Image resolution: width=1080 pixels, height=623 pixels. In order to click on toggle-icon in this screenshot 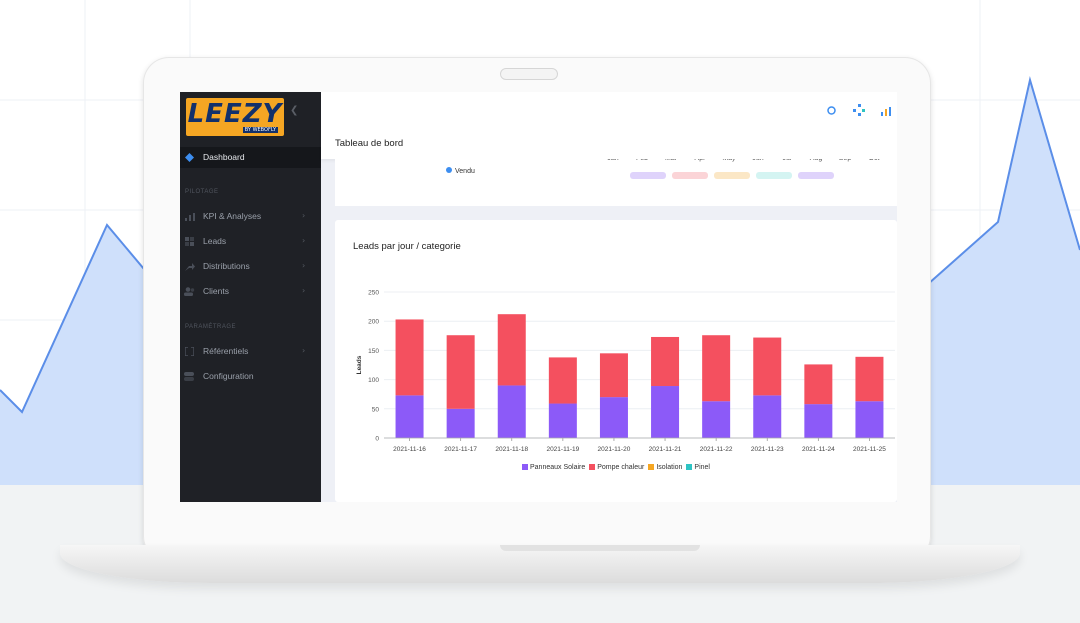, I will do `click(189, 376)`.